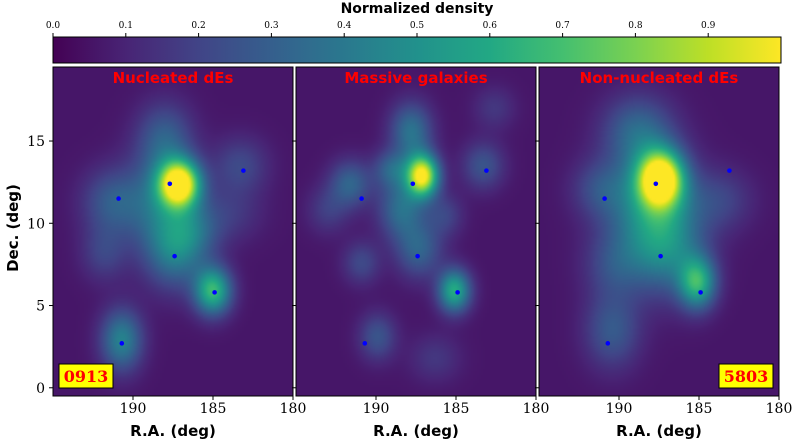  Describe the element at coordinates (271, 26) in the screenshot. I see `colorbar-tick-label: 0.3` at that location.